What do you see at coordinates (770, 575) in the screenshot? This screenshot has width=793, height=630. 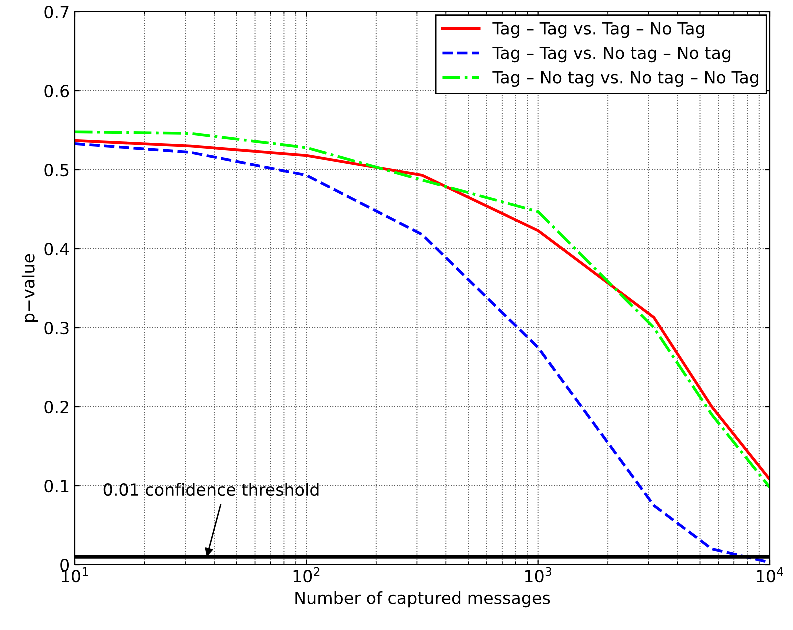 I see `x-tick-label: 10$^{4}$` at bounding box center [770, 575].